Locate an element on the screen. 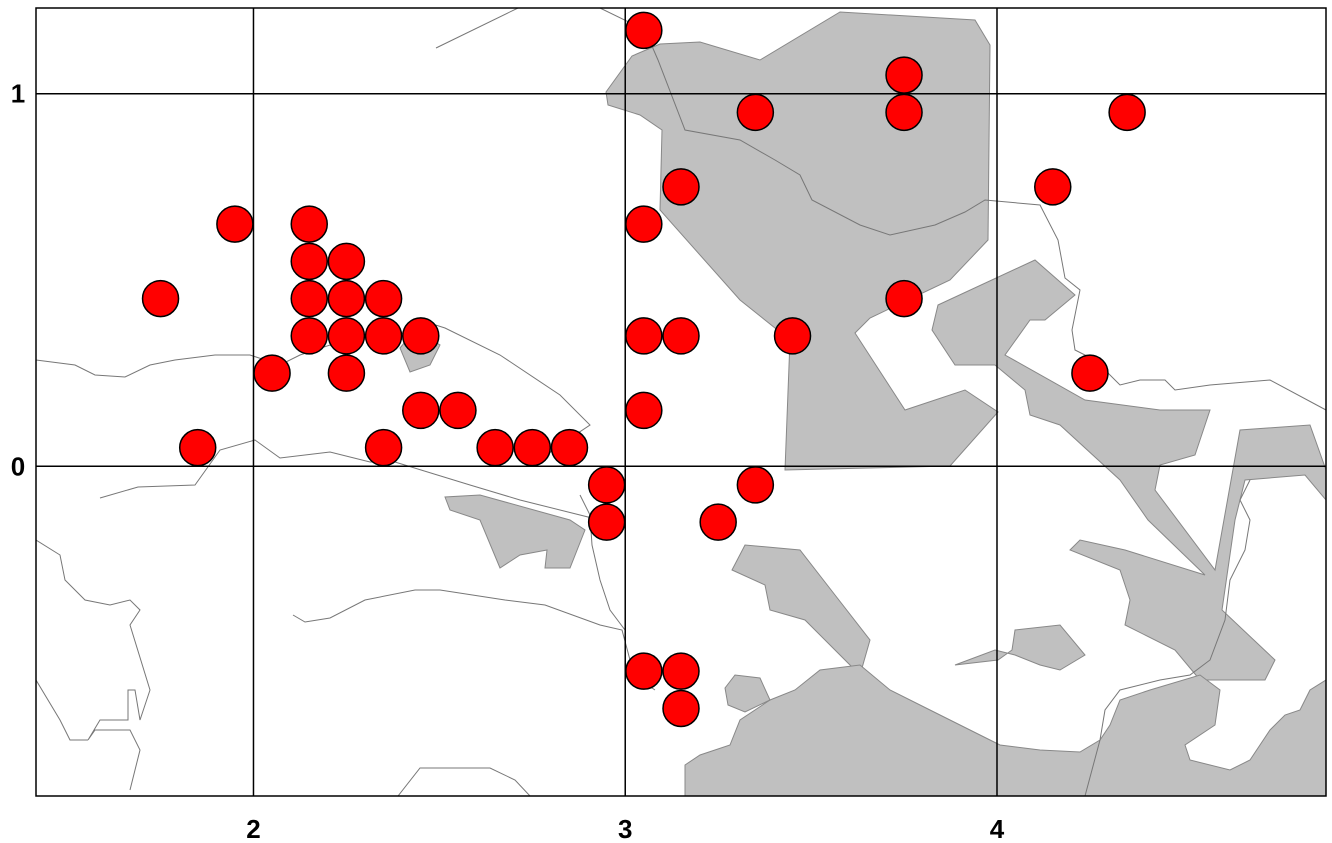  x-tick-label: 4 is located at coordinates (997, 828).